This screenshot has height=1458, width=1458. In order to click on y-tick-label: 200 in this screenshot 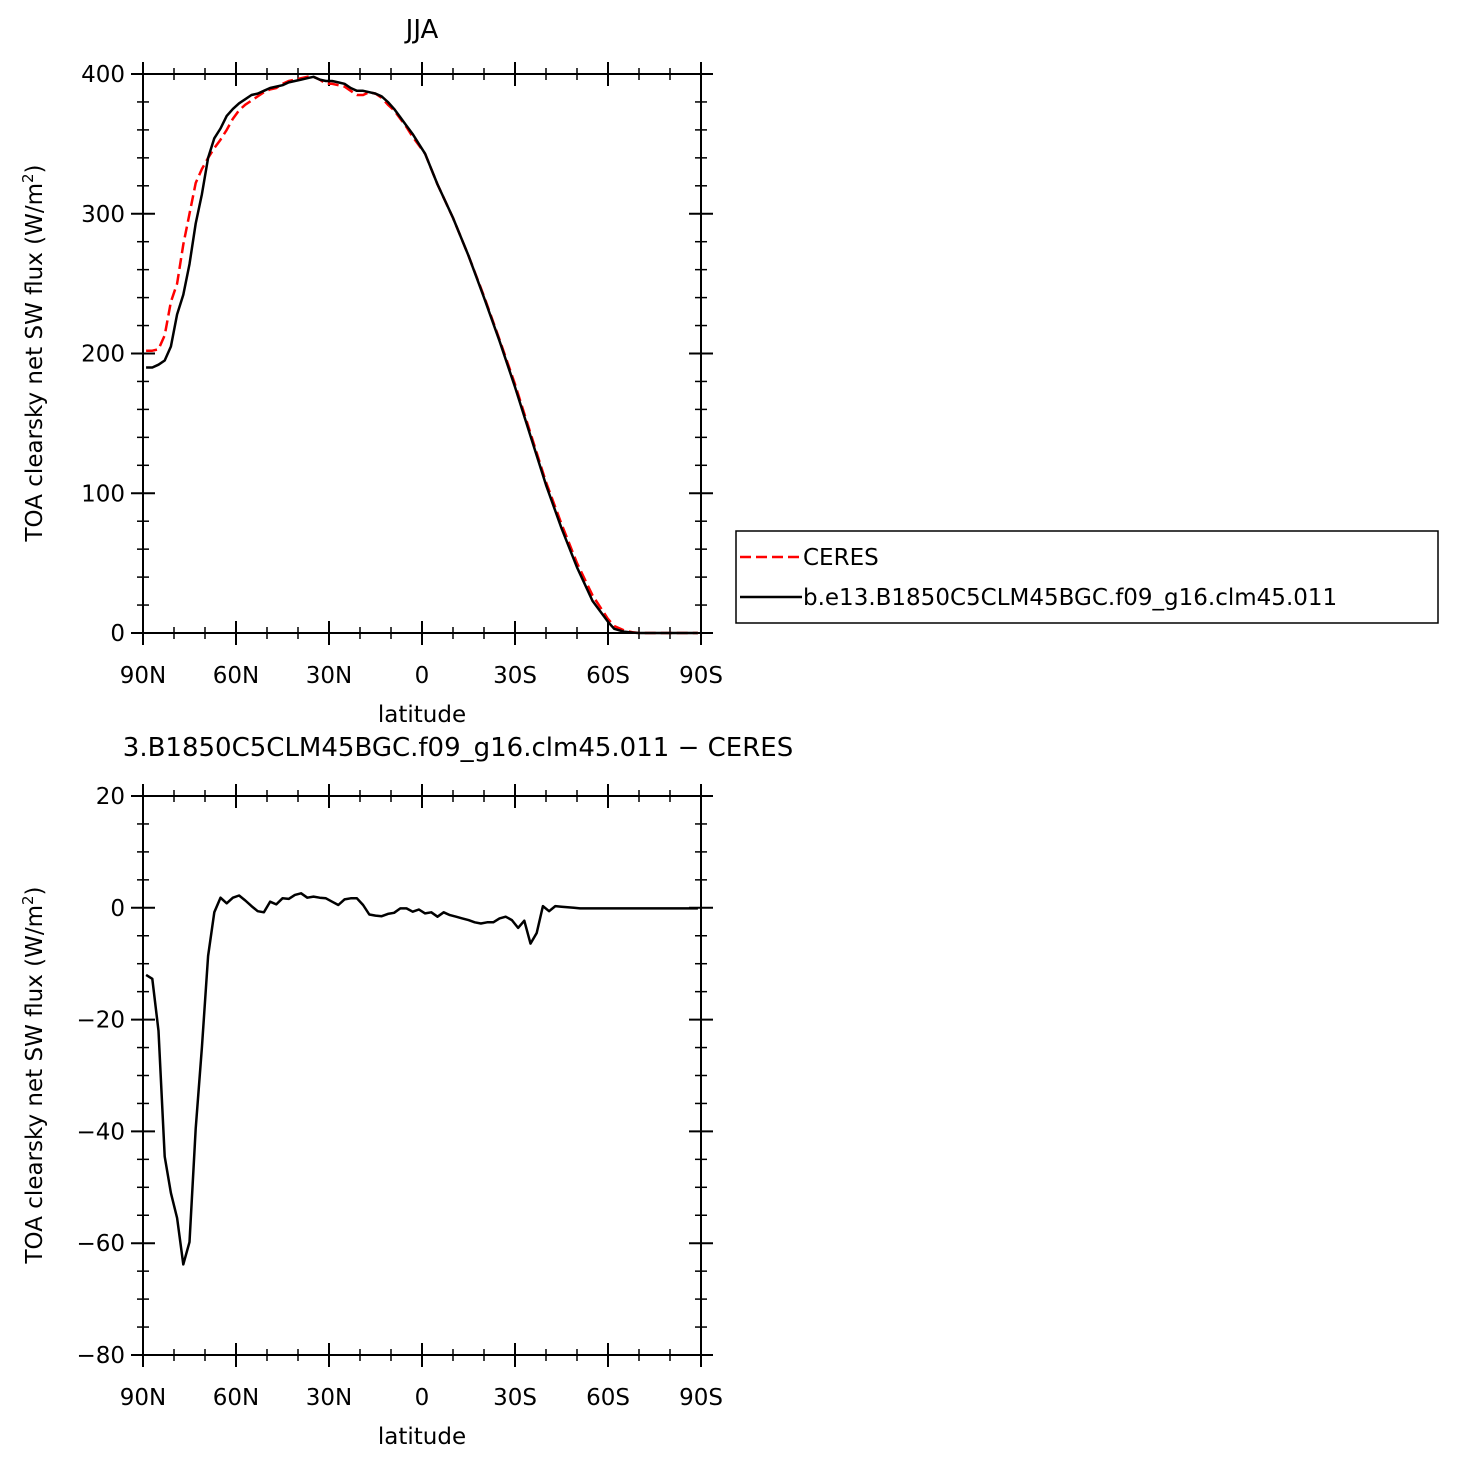, I will do `click(103, 355)`.